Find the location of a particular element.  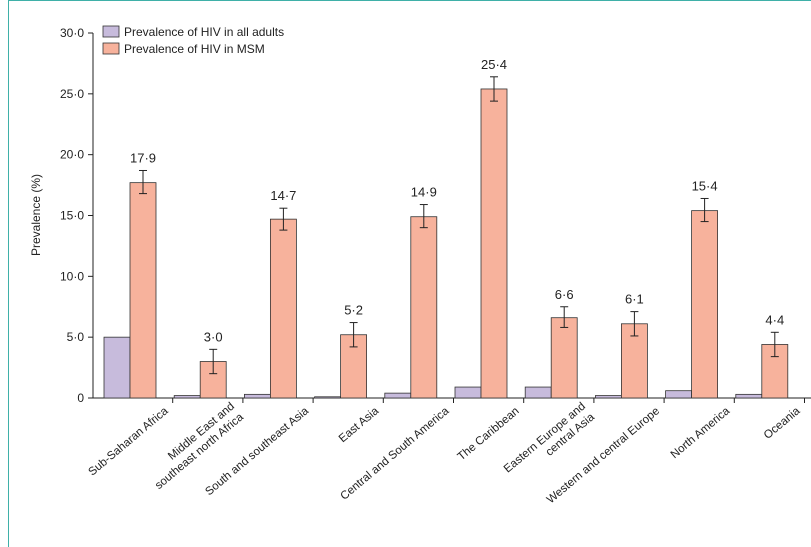

data-label: 6·6 is located at coordinates (564, 294).